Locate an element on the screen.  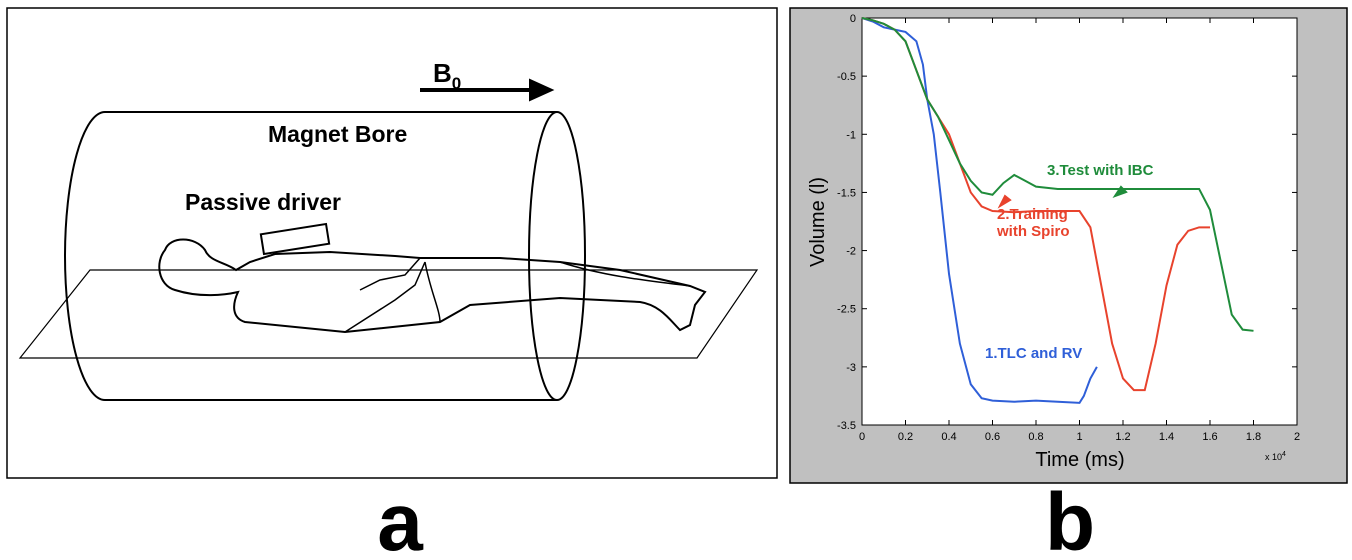
x-tick-label: 0.6 is located at coordinates (992, 437).